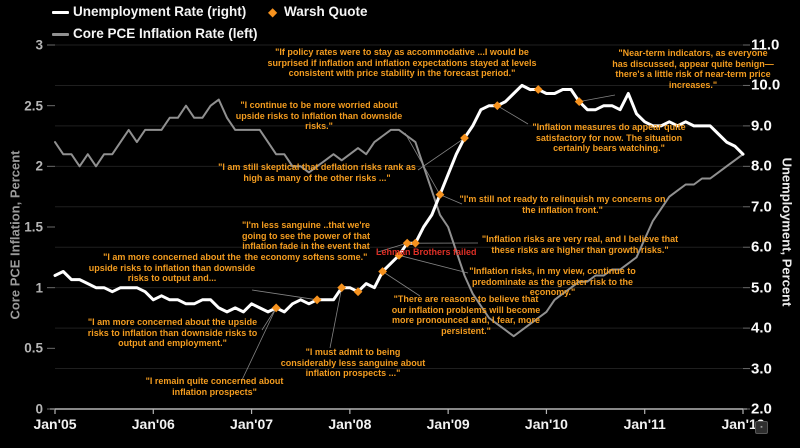  What do you see at coordinates (644, 424) in the screenshot?
I see `x-axis-tick-label: Jan'11` at bounding box center [644, 424].